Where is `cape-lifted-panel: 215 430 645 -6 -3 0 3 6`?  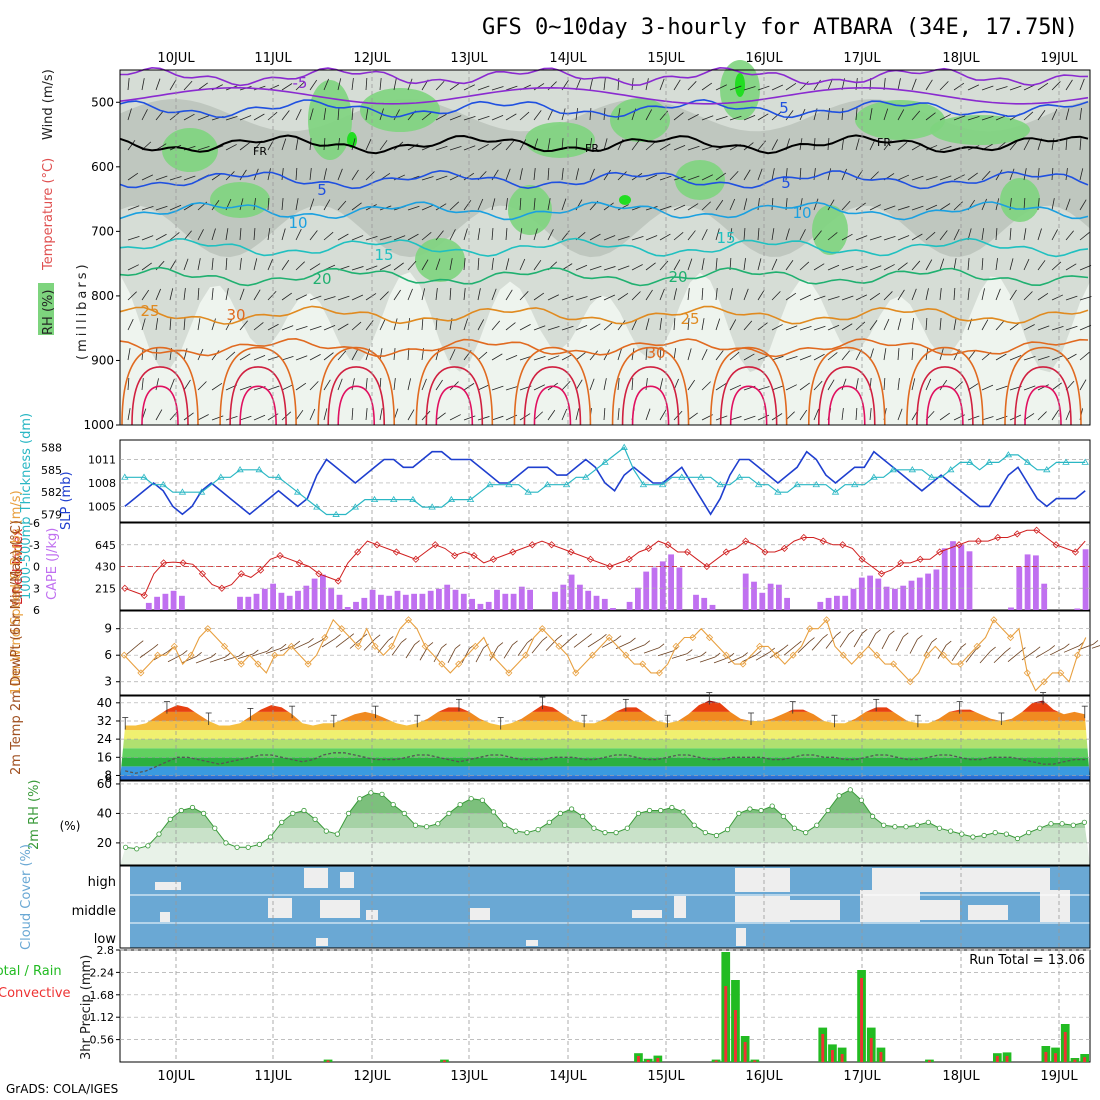
cape-lifted-panel: 215 430 645 -6 -3 0 3 6 is located at coordinates (560, 567).